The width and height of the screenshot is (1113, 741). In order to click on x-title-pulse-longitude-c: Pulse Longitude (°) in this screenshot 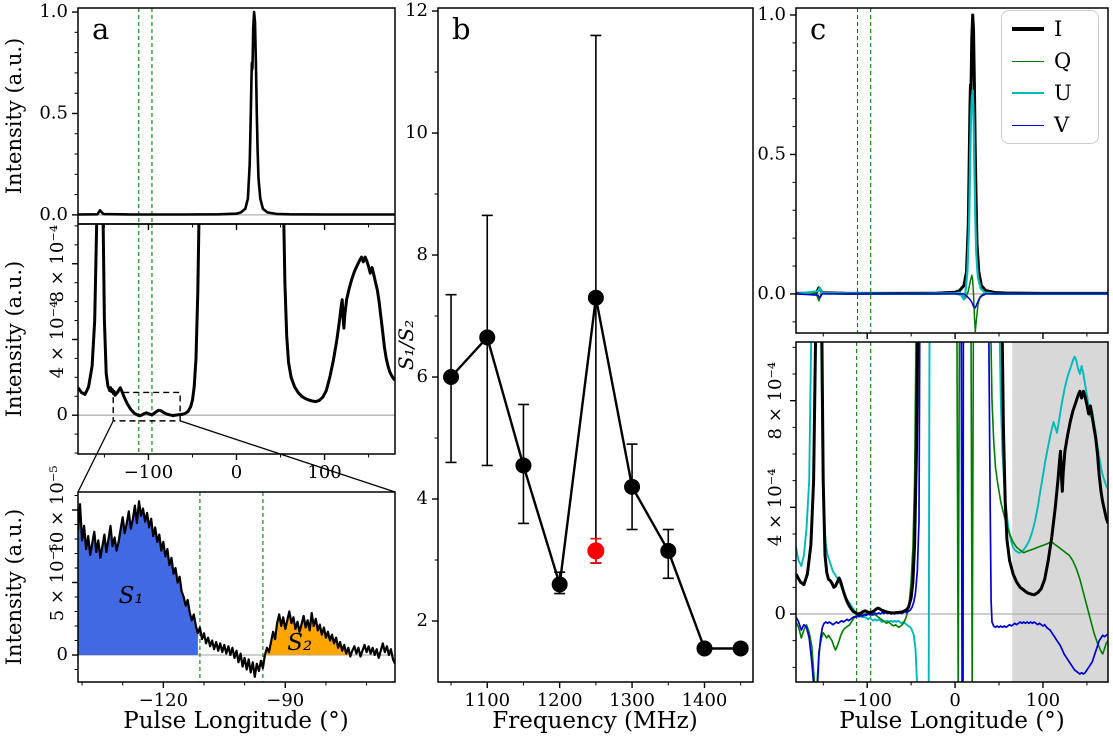, I will do `click(952, 721)`.